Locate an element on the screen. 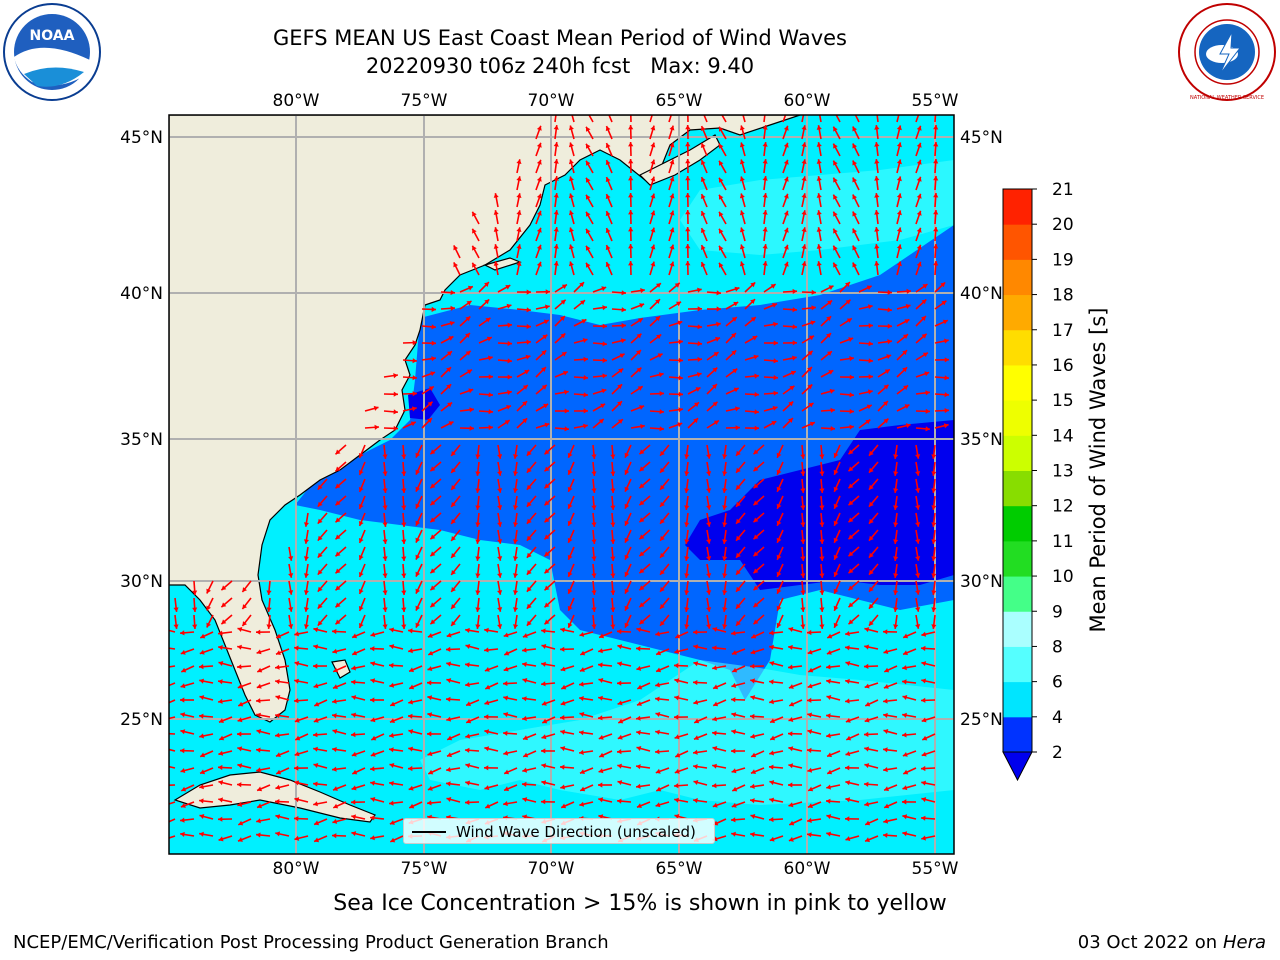 The height and width of the screenshot is (960, 1280). lon-label: 55°W is located at coordinates (935, 101).